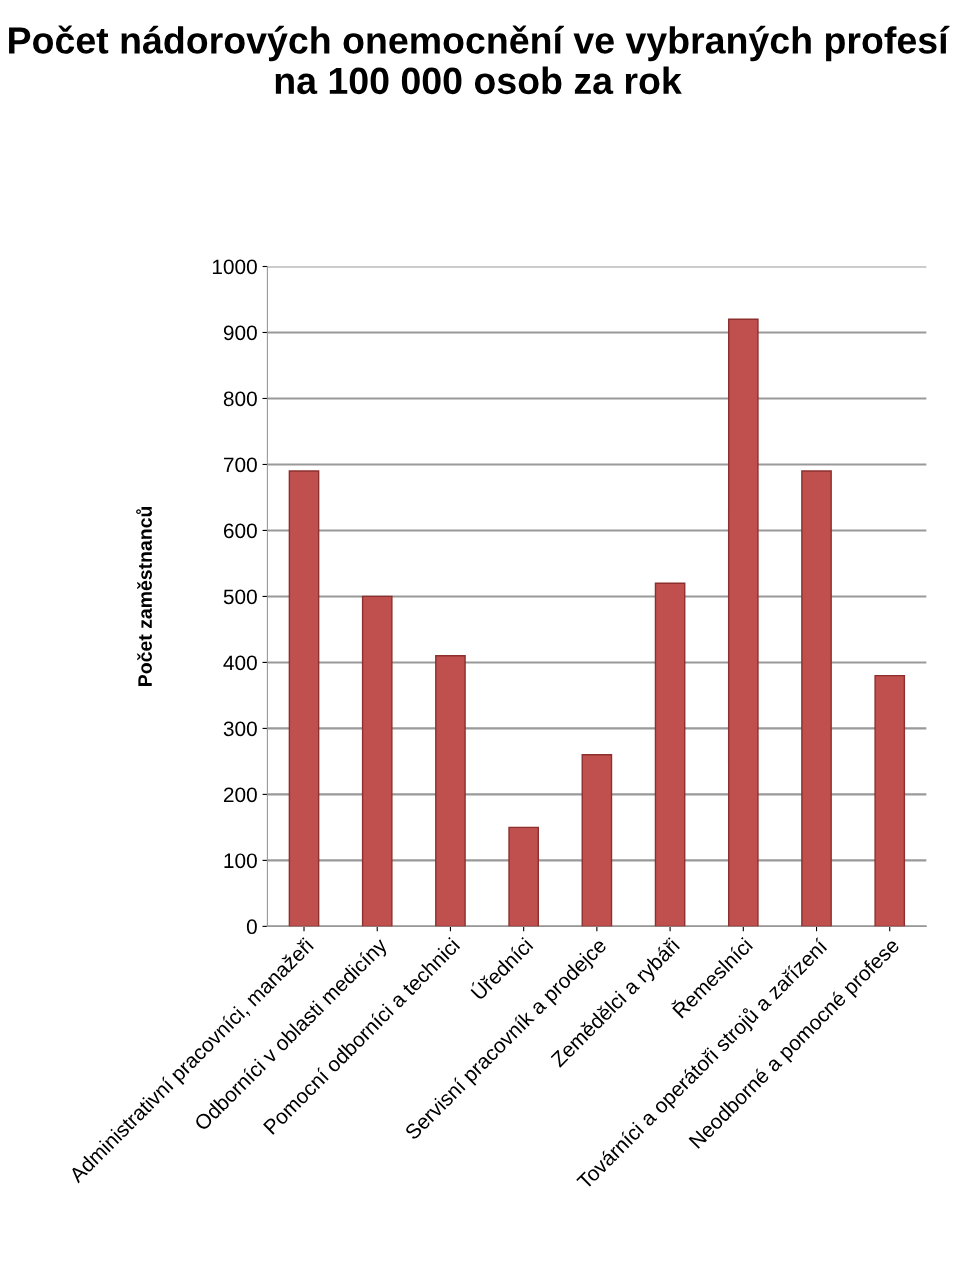  Describe the element at coordinates (240, 795) in the screenshot. I see `y-tick-label: 200` at that location.